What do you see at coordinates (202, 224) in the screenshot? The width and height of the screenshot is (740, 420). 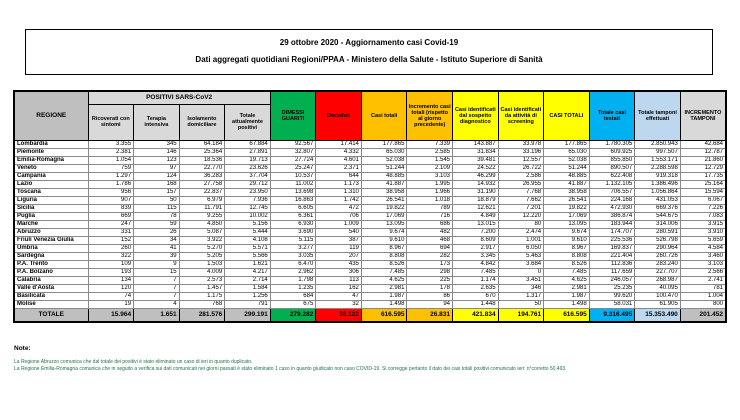 I see `value-cell: 4.850` at bounding box center [202, 224].